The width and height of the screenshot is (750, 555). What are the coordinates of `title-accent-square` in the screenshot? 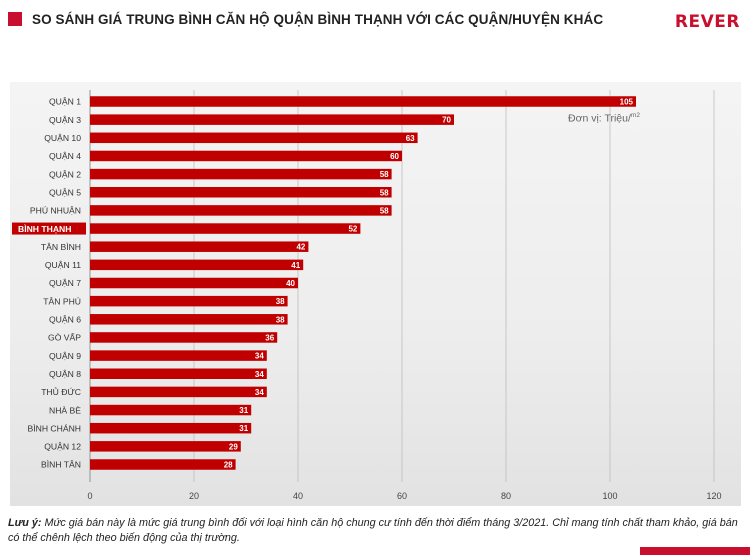 It's located at (15, 19).